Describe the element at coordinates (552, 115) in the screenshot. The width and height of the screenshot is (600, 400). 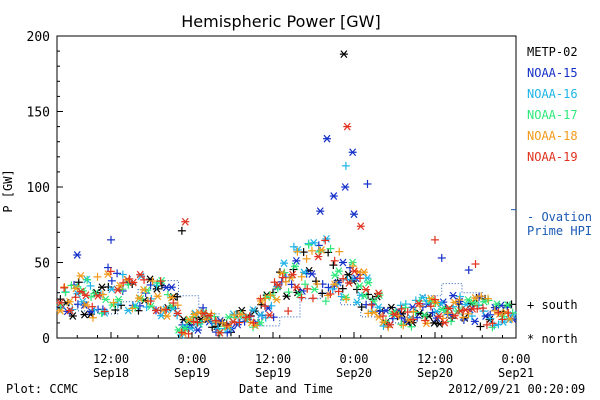
I see `legend-entry: NOAA-17` at that location.